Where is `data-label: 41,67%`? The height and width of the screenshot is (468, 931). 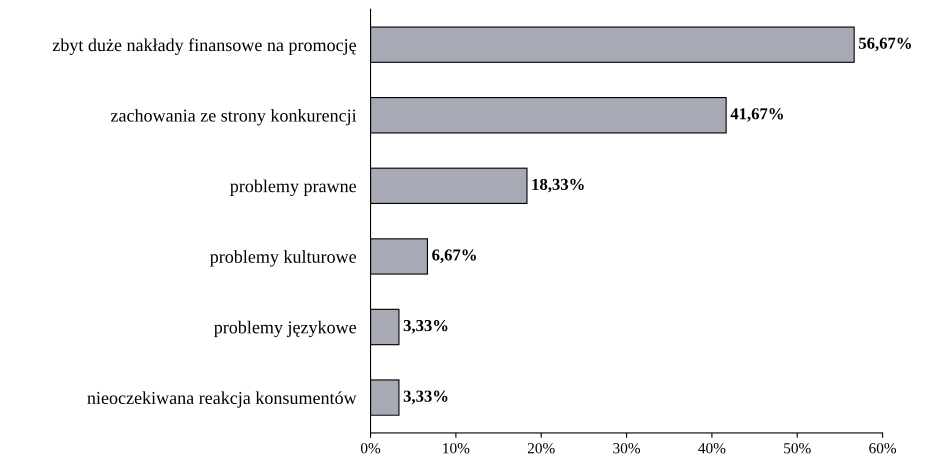 data-label: 41,67% is located at coordinates (756, 115).